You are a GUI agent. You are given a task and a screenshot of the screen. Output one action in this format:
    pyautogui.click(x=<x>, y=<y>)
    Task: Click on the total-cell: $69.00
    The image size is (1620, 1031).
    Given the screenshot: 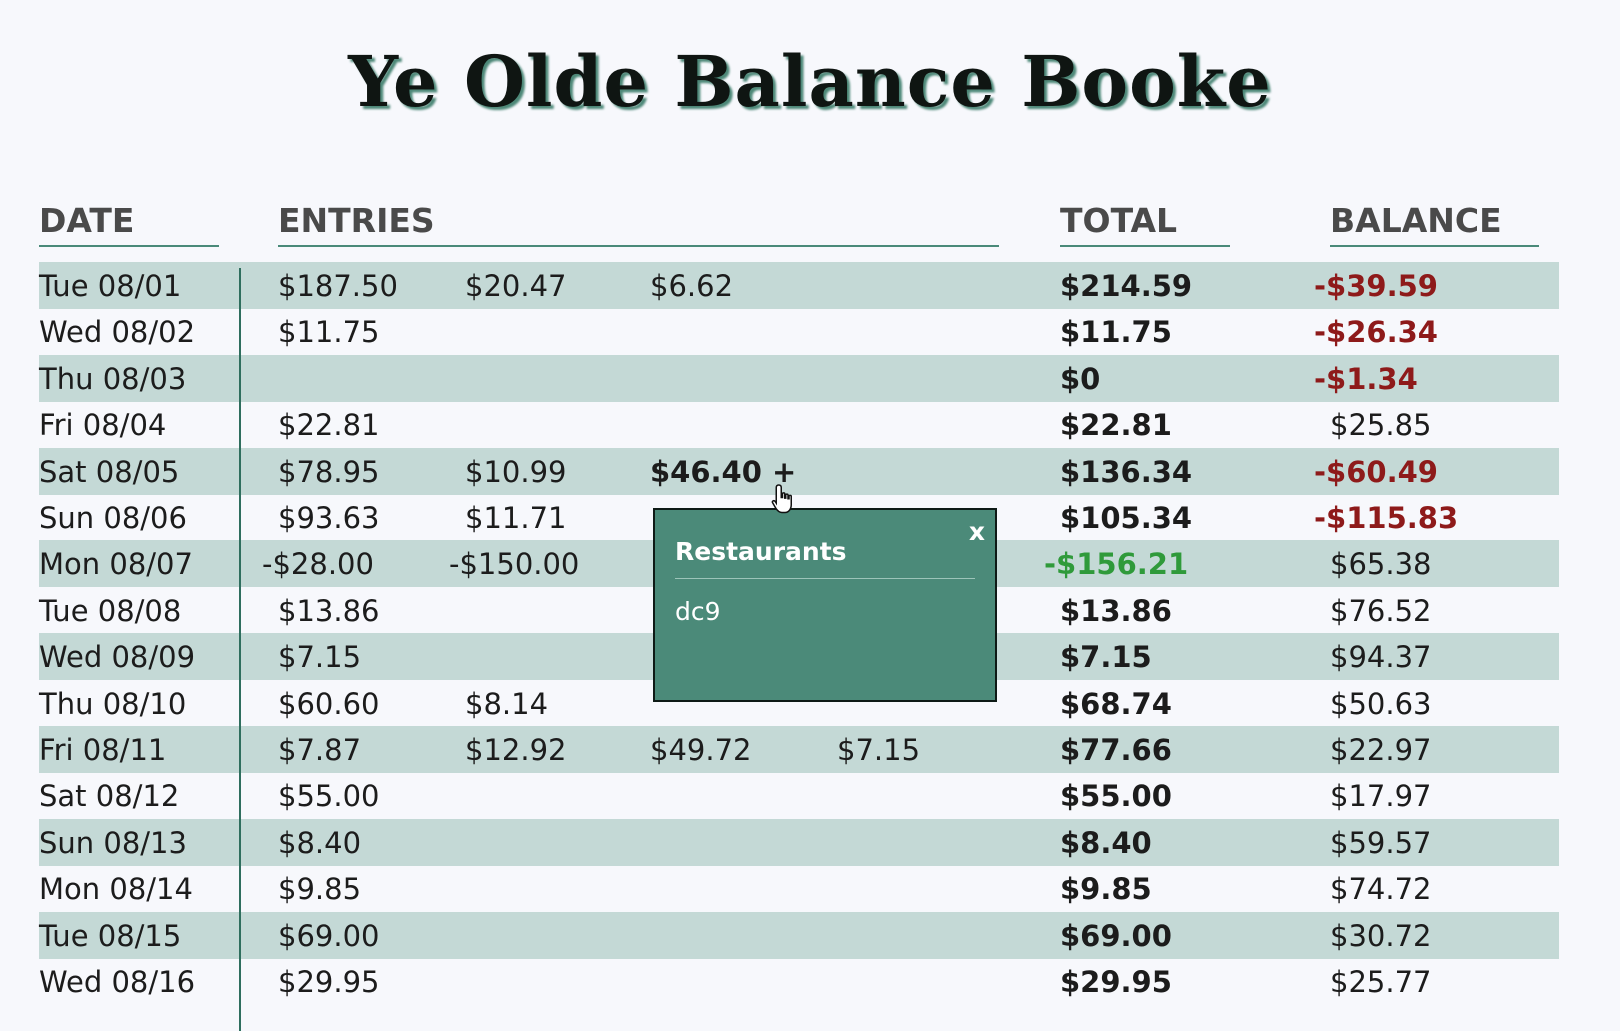 What is the action you would take?
    pyautogui.click(x=1116, y=936)
    